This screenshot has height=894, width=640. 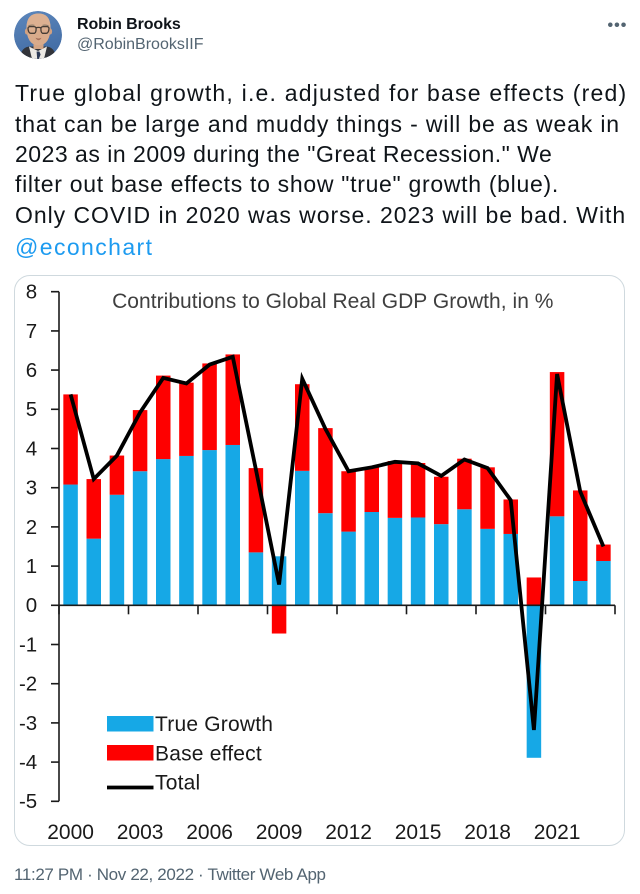 I want to click on svg-text: 2000, so click(x=70, y=832).